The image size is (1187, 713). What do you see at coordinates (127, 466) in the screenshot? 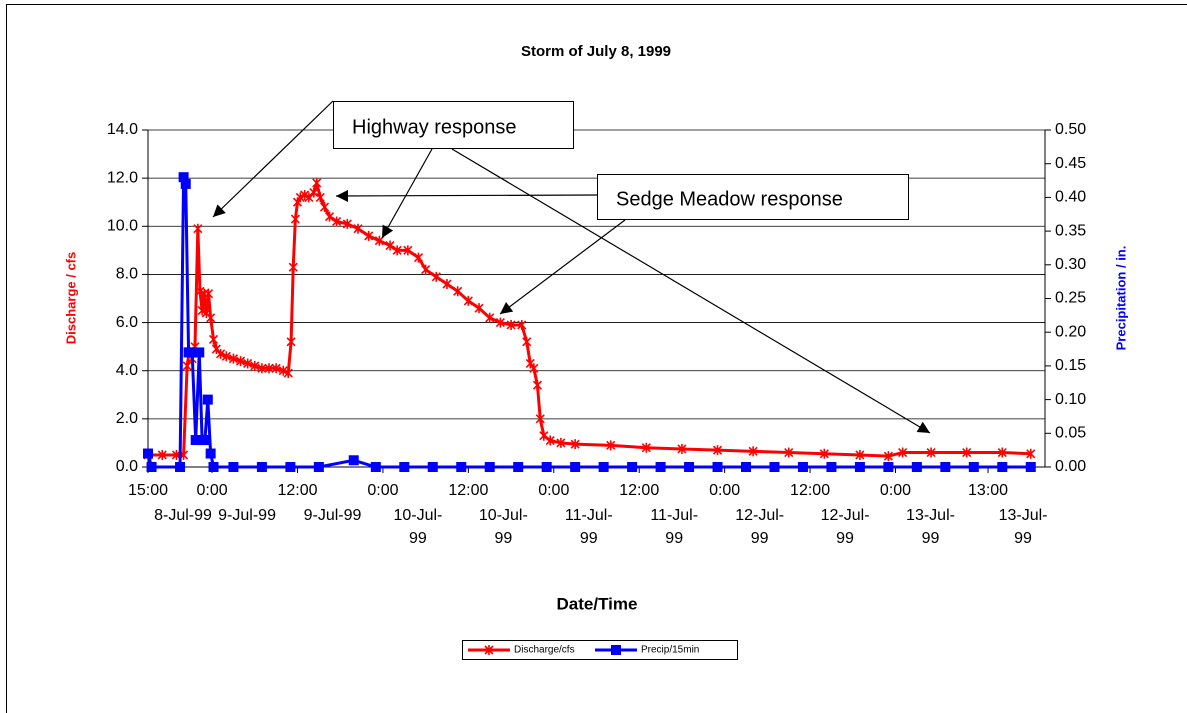
I see `y-tick-label: 0.0` at bounding box center [127, 466].